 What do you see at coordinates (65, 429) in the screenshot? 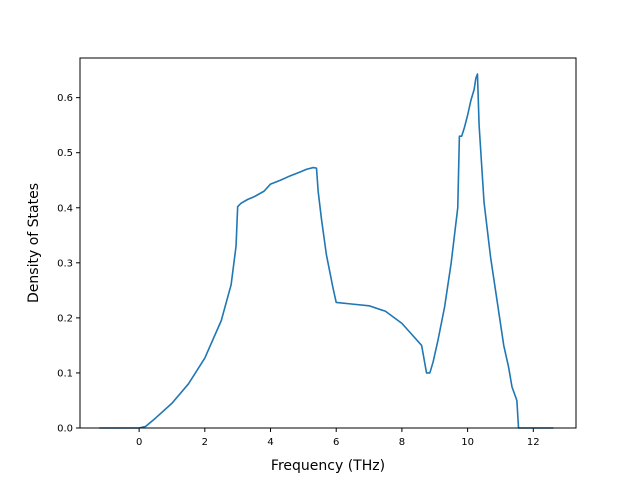
I see `y-tick-label: 0.0` at bounding box center [65, 429].